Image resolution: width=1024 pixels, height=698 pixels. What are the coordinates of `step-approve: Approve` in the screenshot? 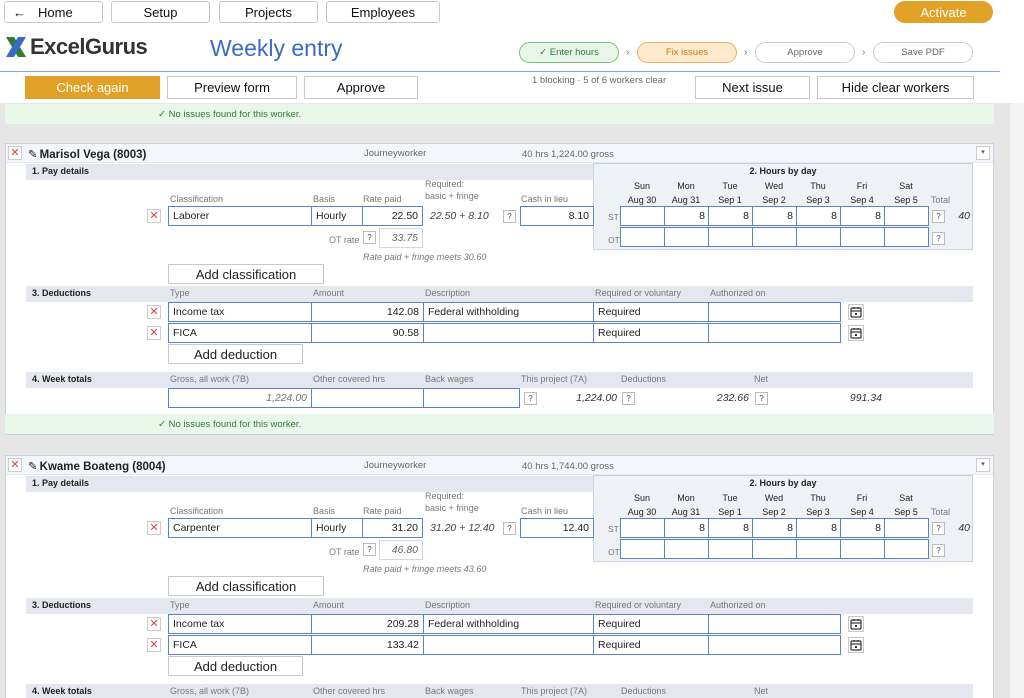 It's located at (805, 52).